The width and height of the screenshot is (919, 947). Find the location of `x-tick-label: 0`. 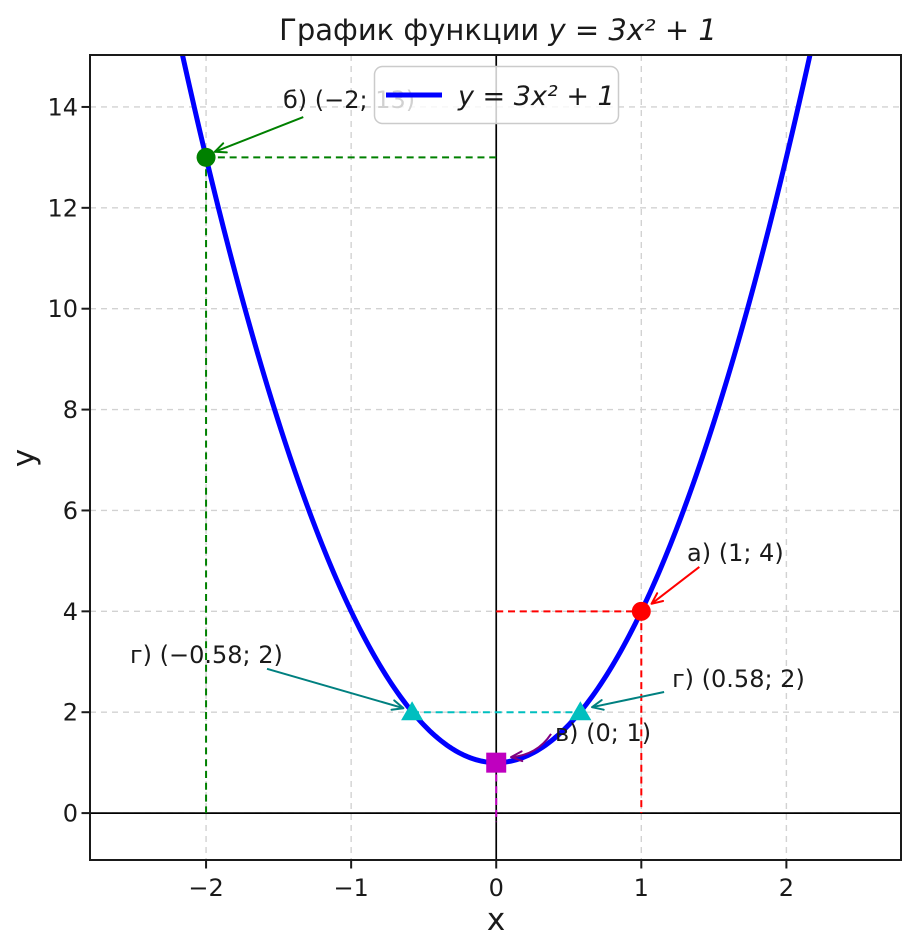

x-tick-label: 0 is located at coordinates (496, 888).